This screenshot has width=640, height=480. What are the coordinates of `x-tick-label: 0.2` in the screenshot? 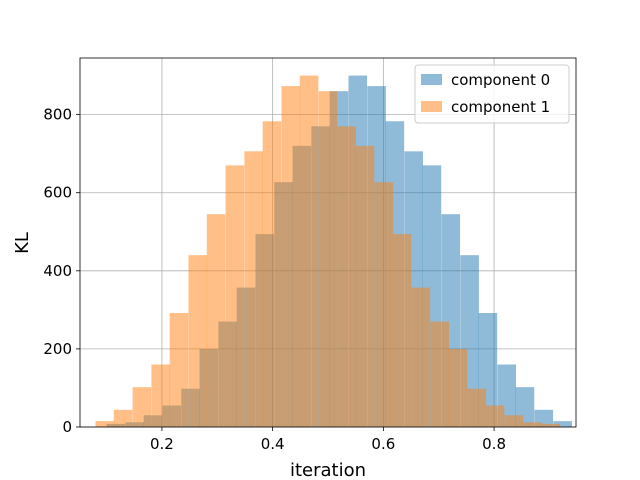 It's located at (162, 444).